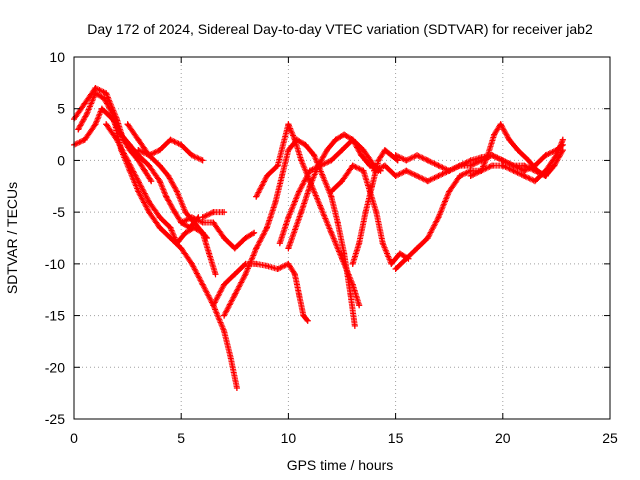 This screenshot has height=480, width=640. Describe the element at coordinates (289, 438) in the screenshot. I see `x-tick-label: 10` at that location.